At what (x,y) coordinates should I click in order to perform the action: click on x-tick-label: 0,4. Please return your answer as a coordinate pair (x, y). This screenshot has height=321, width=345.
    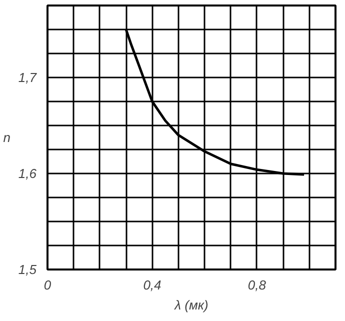
    Looking at the image, I should click on (152, 285).